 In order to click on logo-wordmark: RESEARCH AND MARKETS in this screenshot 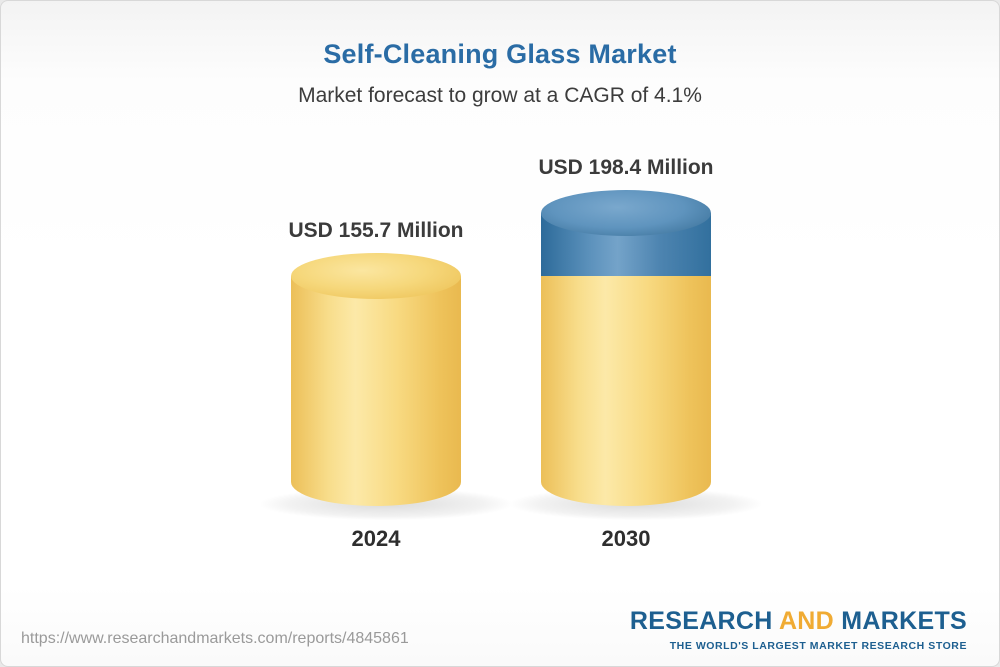, I will do `click(798, 621)`.